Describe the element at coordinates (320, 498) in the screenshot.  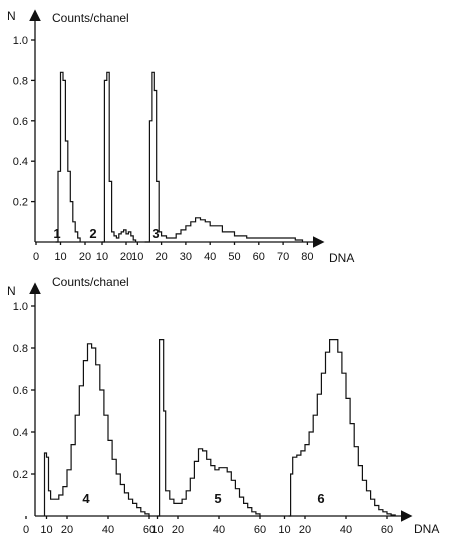
I see `series-label-6: 6` at that location.